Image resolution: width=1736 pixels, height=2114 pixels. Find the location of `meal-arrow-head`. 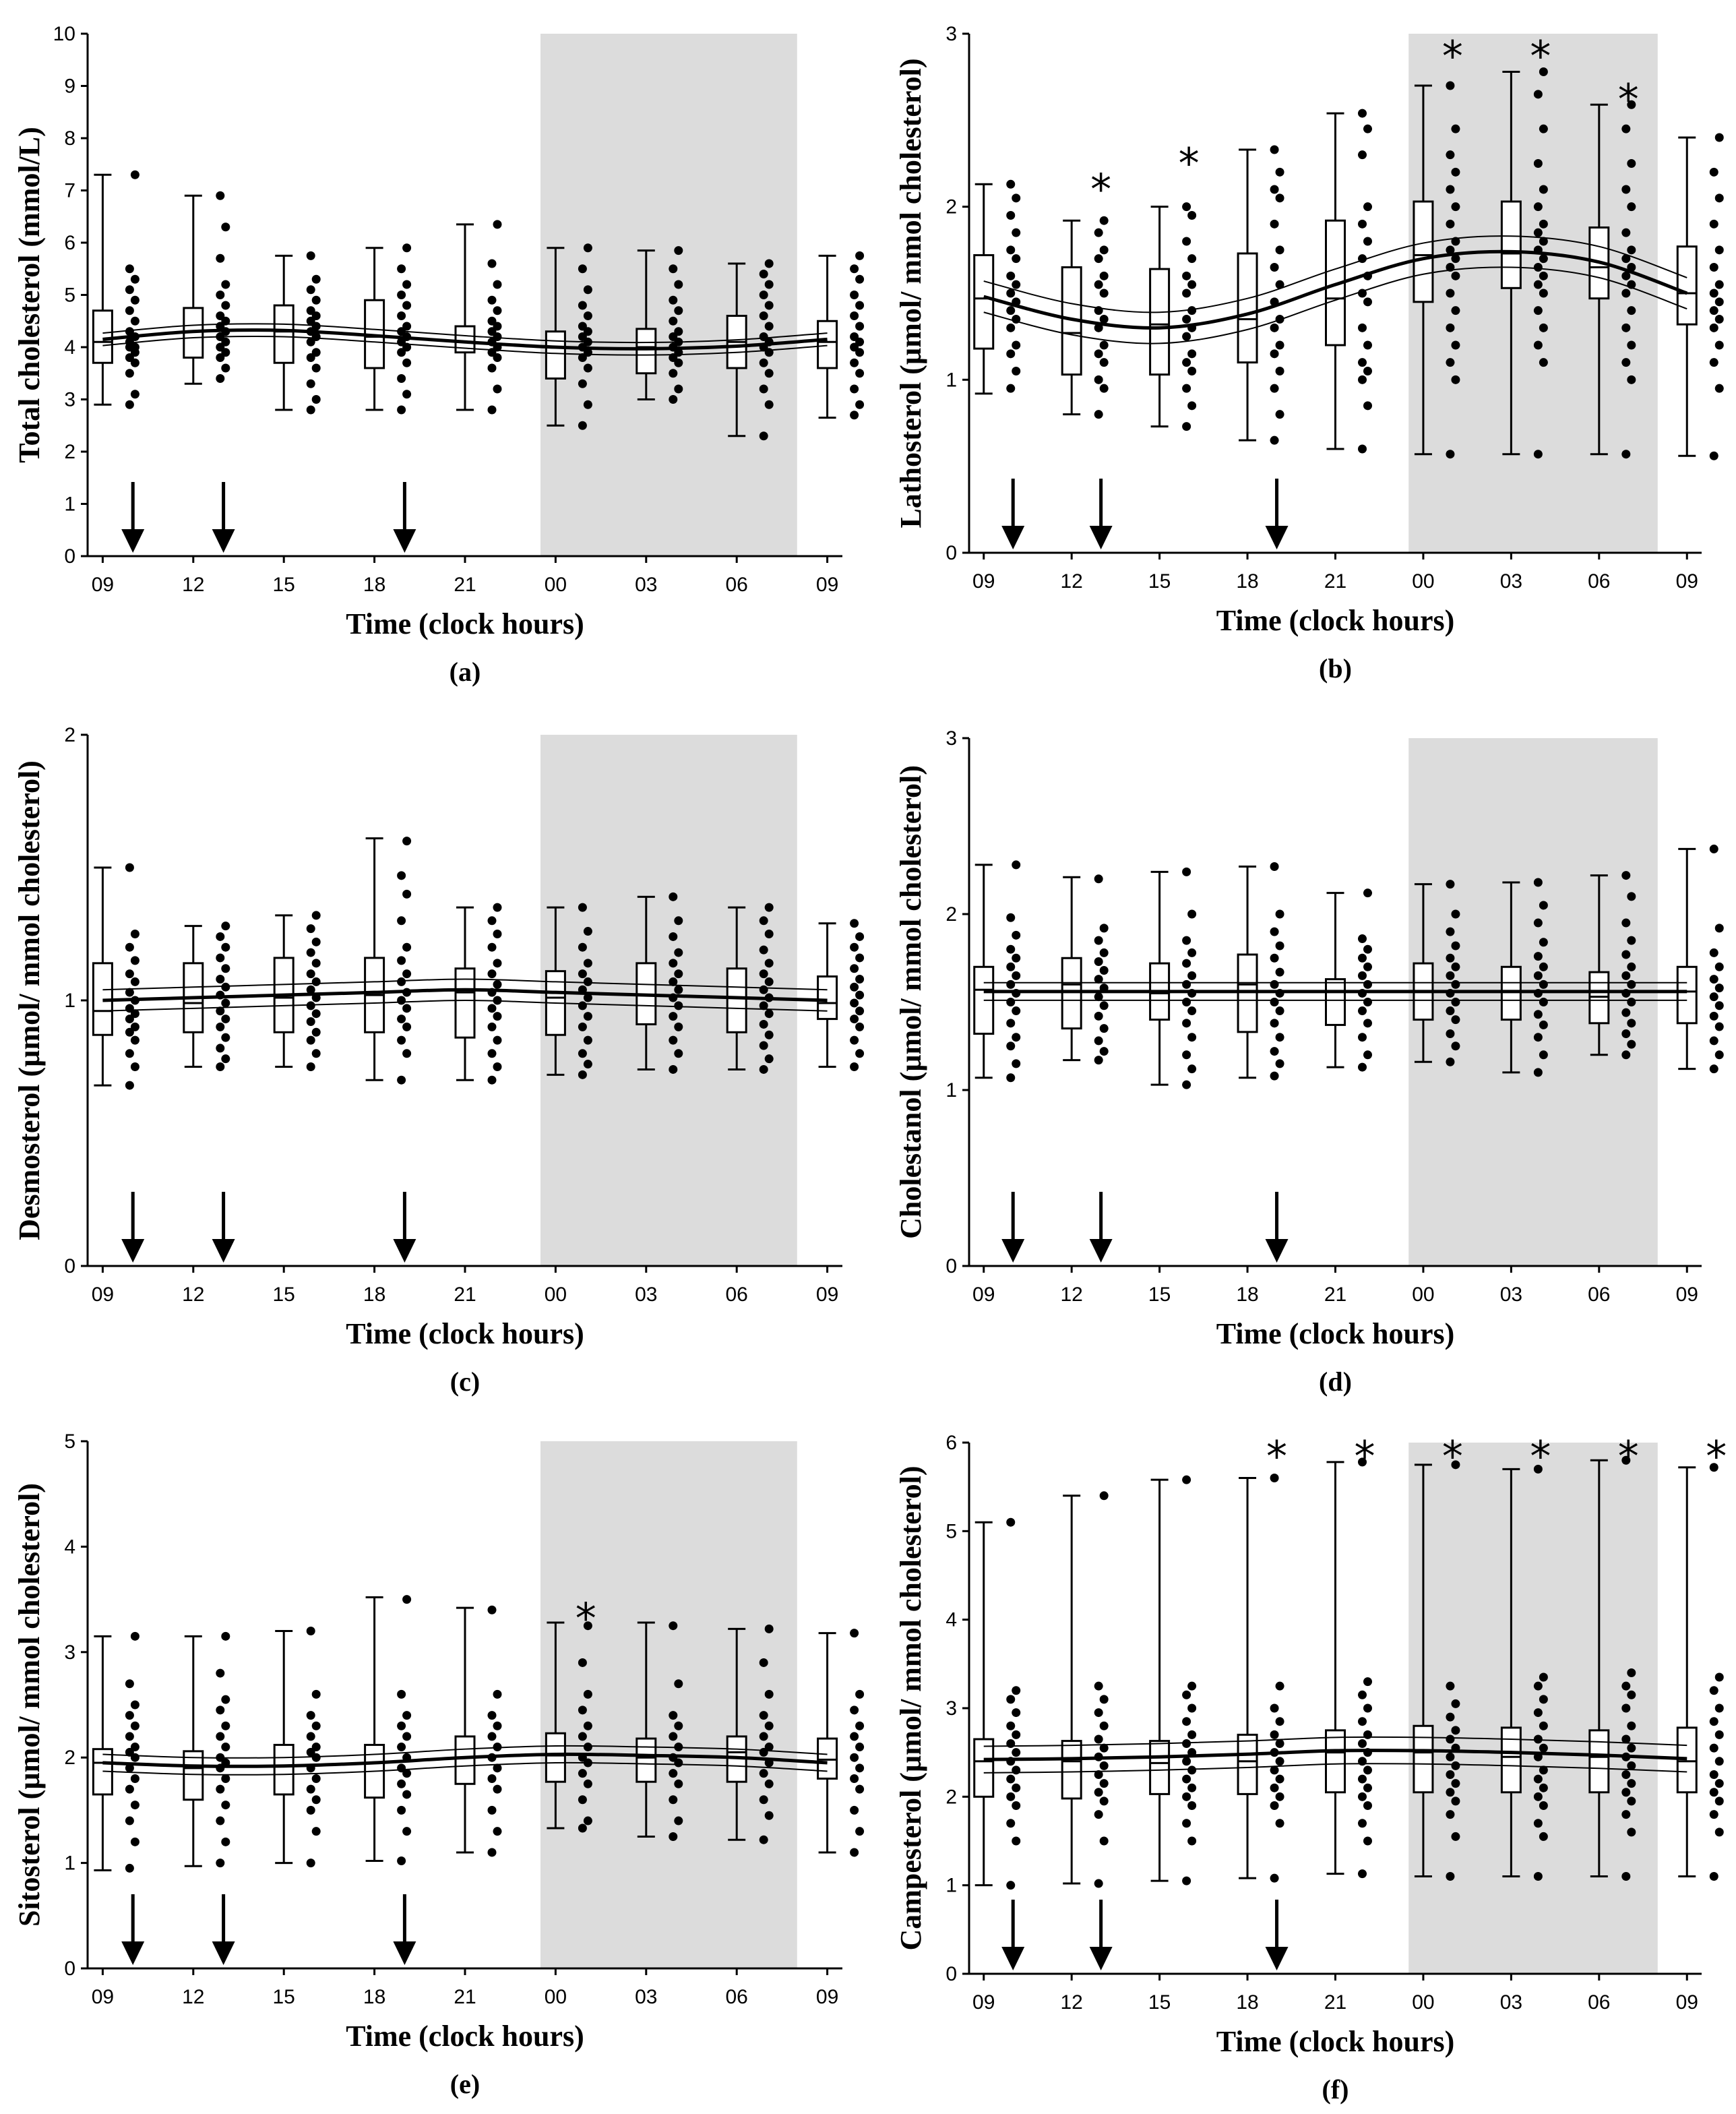

meal-arrow-head is located at coordinates (404, 1953).